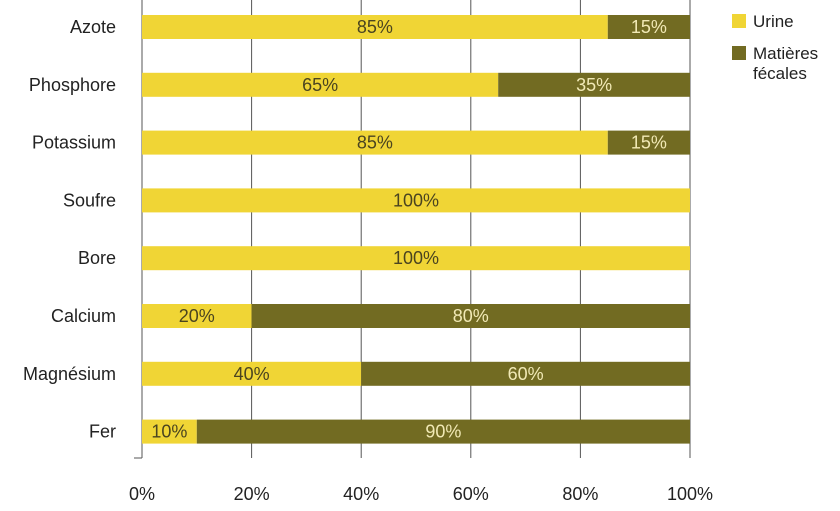 The width and height of the screenshot is (840, 511). What do you see at coordinates (252, 494) in the screenshot?
I see `x-tick-label: 20%` at bounding box center [252, 494].